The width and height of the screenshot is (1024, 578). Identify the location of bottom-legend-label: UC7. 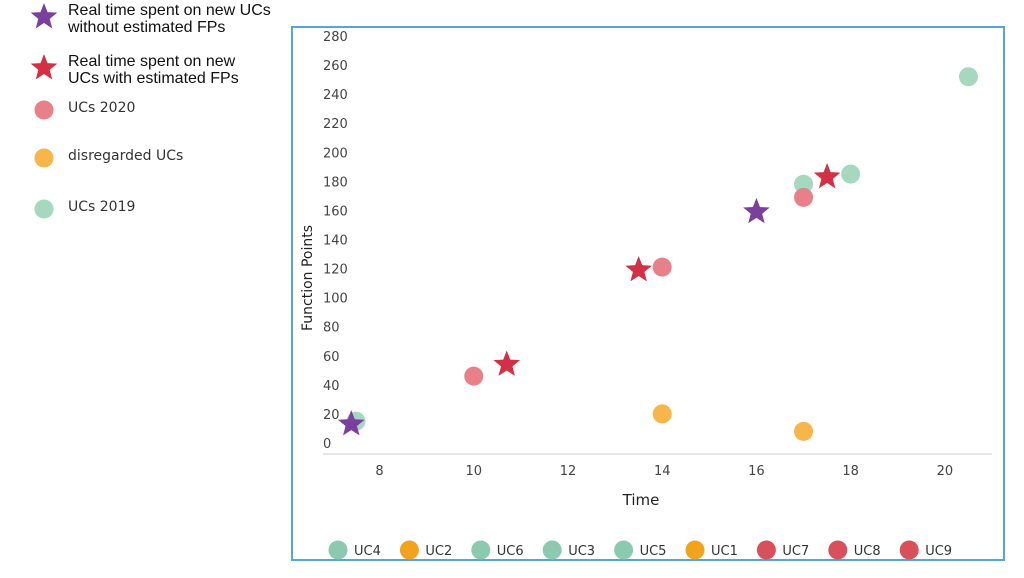
(795, 551).